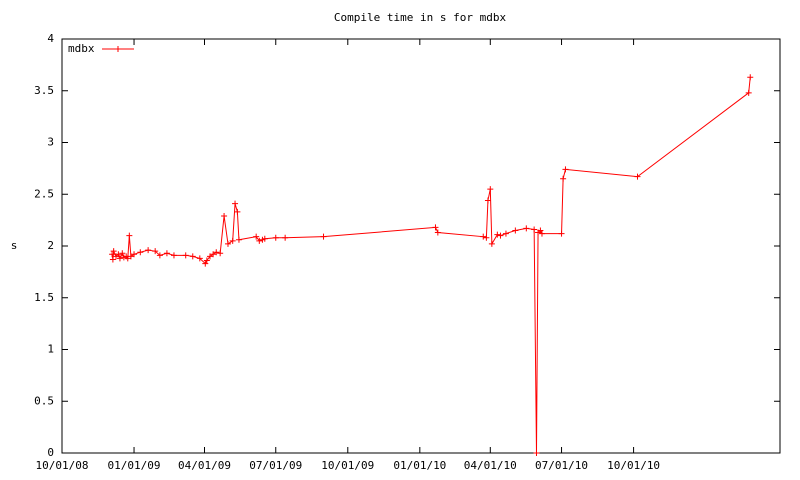  What do you see at coordinates (118, 49) in the screenshot?
I see `legend-marker` at bounding box center [118, 49].